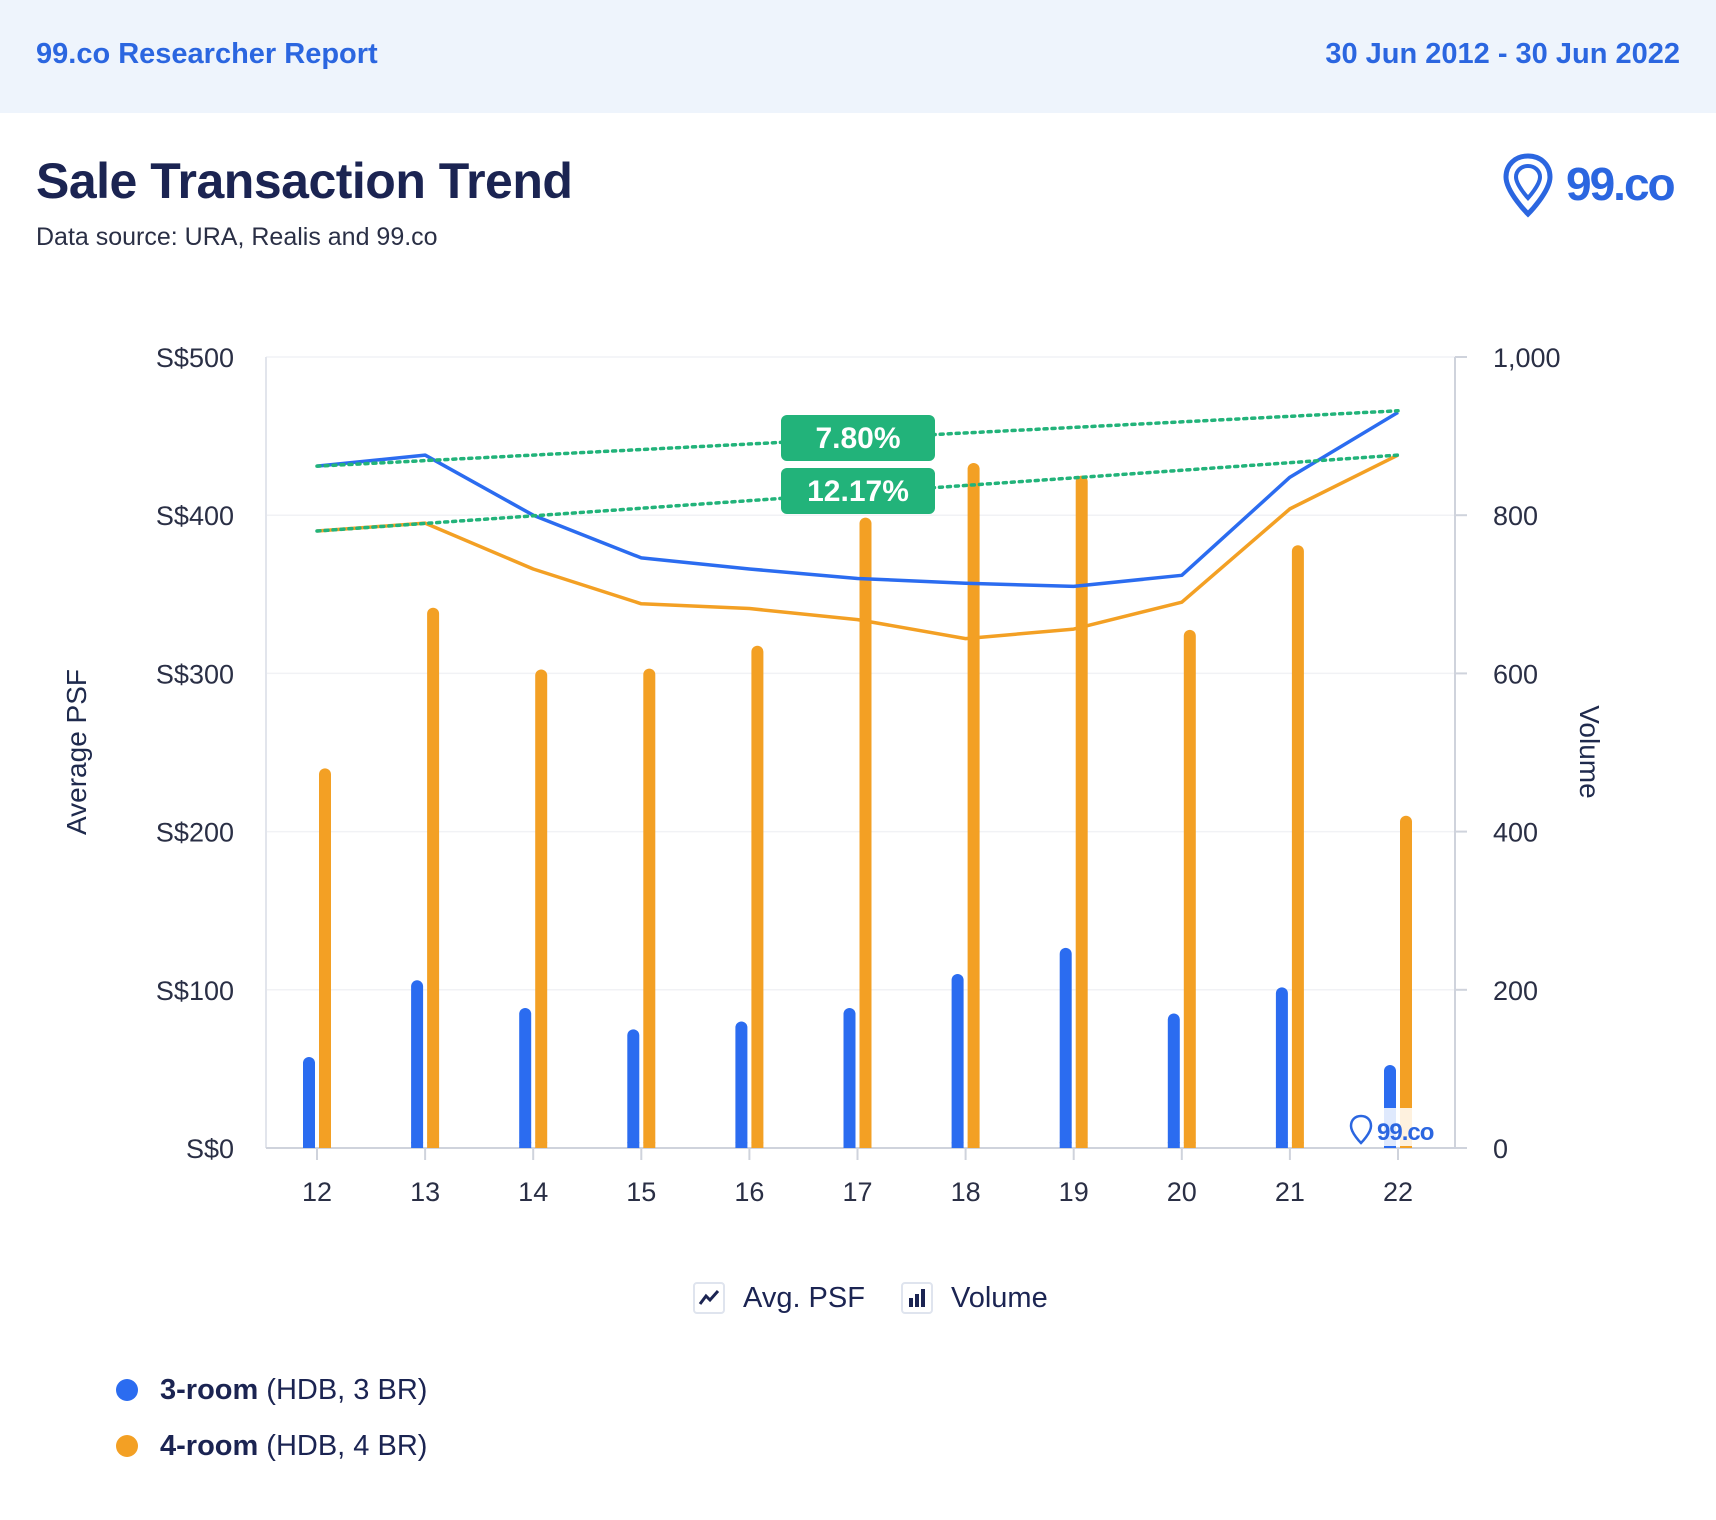  Describe the element at coordinates (76, 752) in the screenshot. I see `y-left-axis-title: Average PSF` at that location.